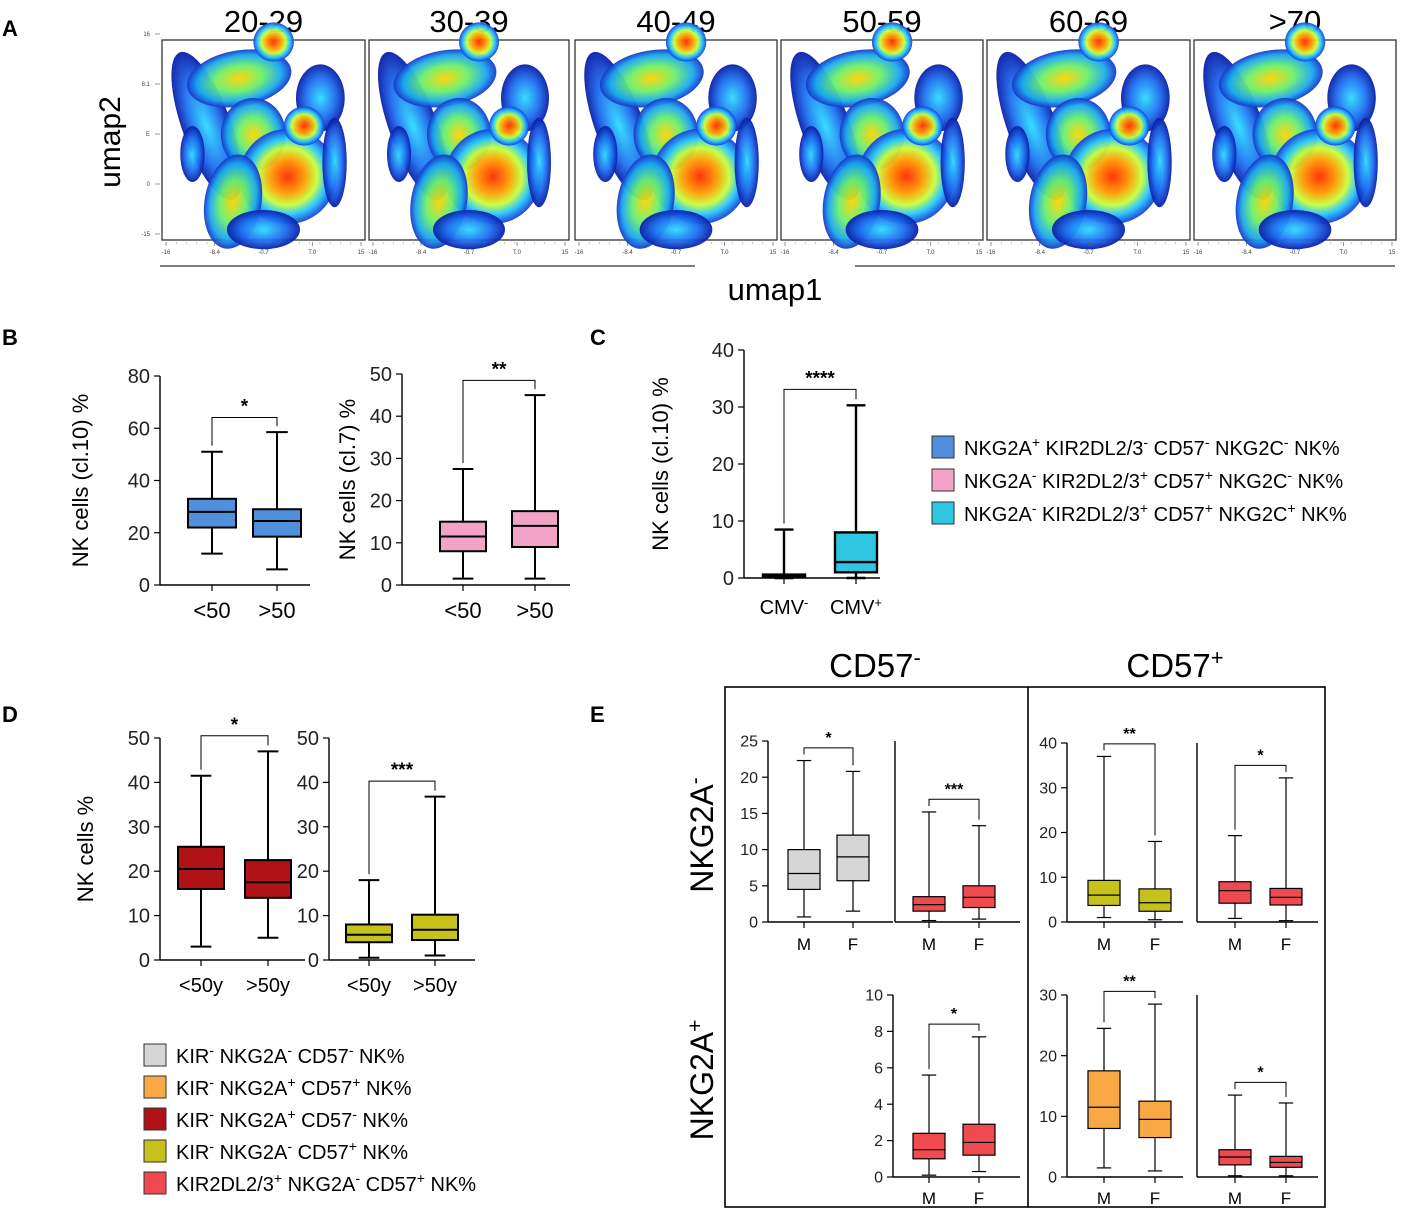  Describe the element at coordinates (10, 337) in the screenshot. I see `panel-letter-B: B` at that location.